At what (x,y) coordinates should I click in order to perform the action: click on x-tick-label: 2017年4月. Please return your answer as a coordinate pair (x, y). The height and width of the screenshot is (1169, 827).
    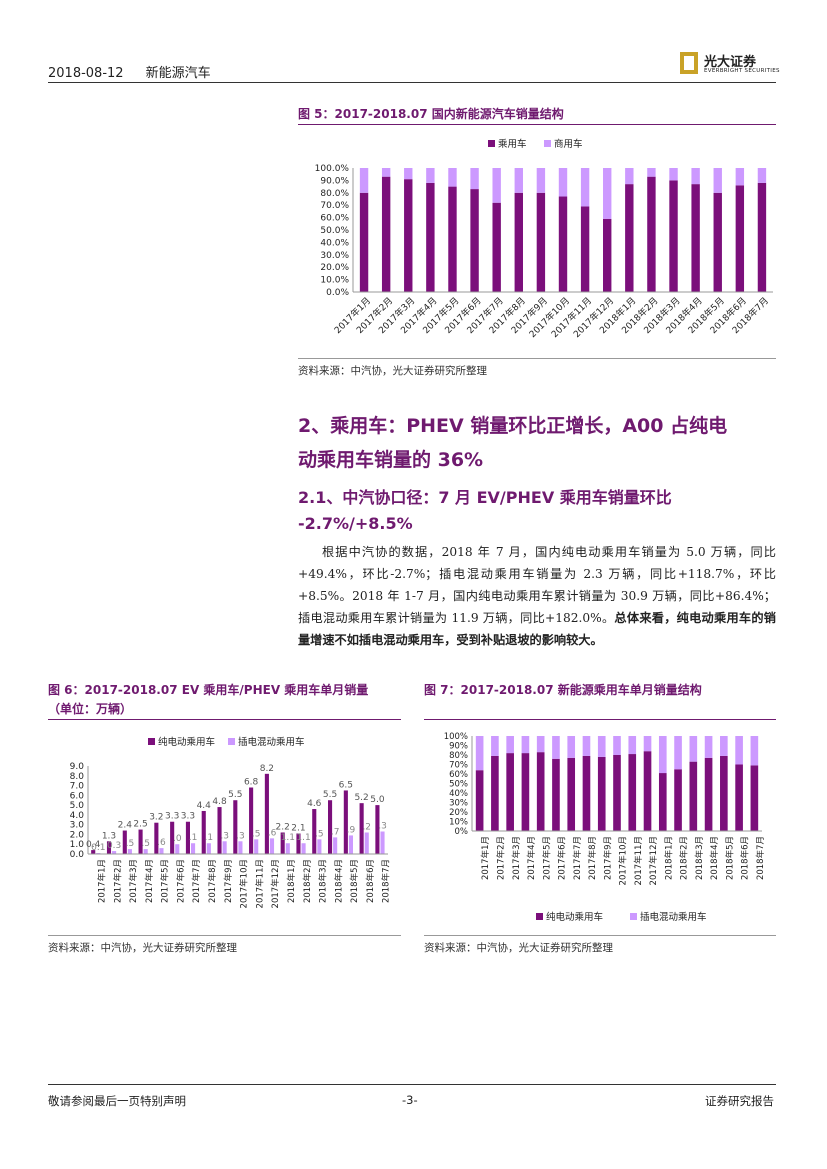
    Looking at the image, I should click on (149, 881).